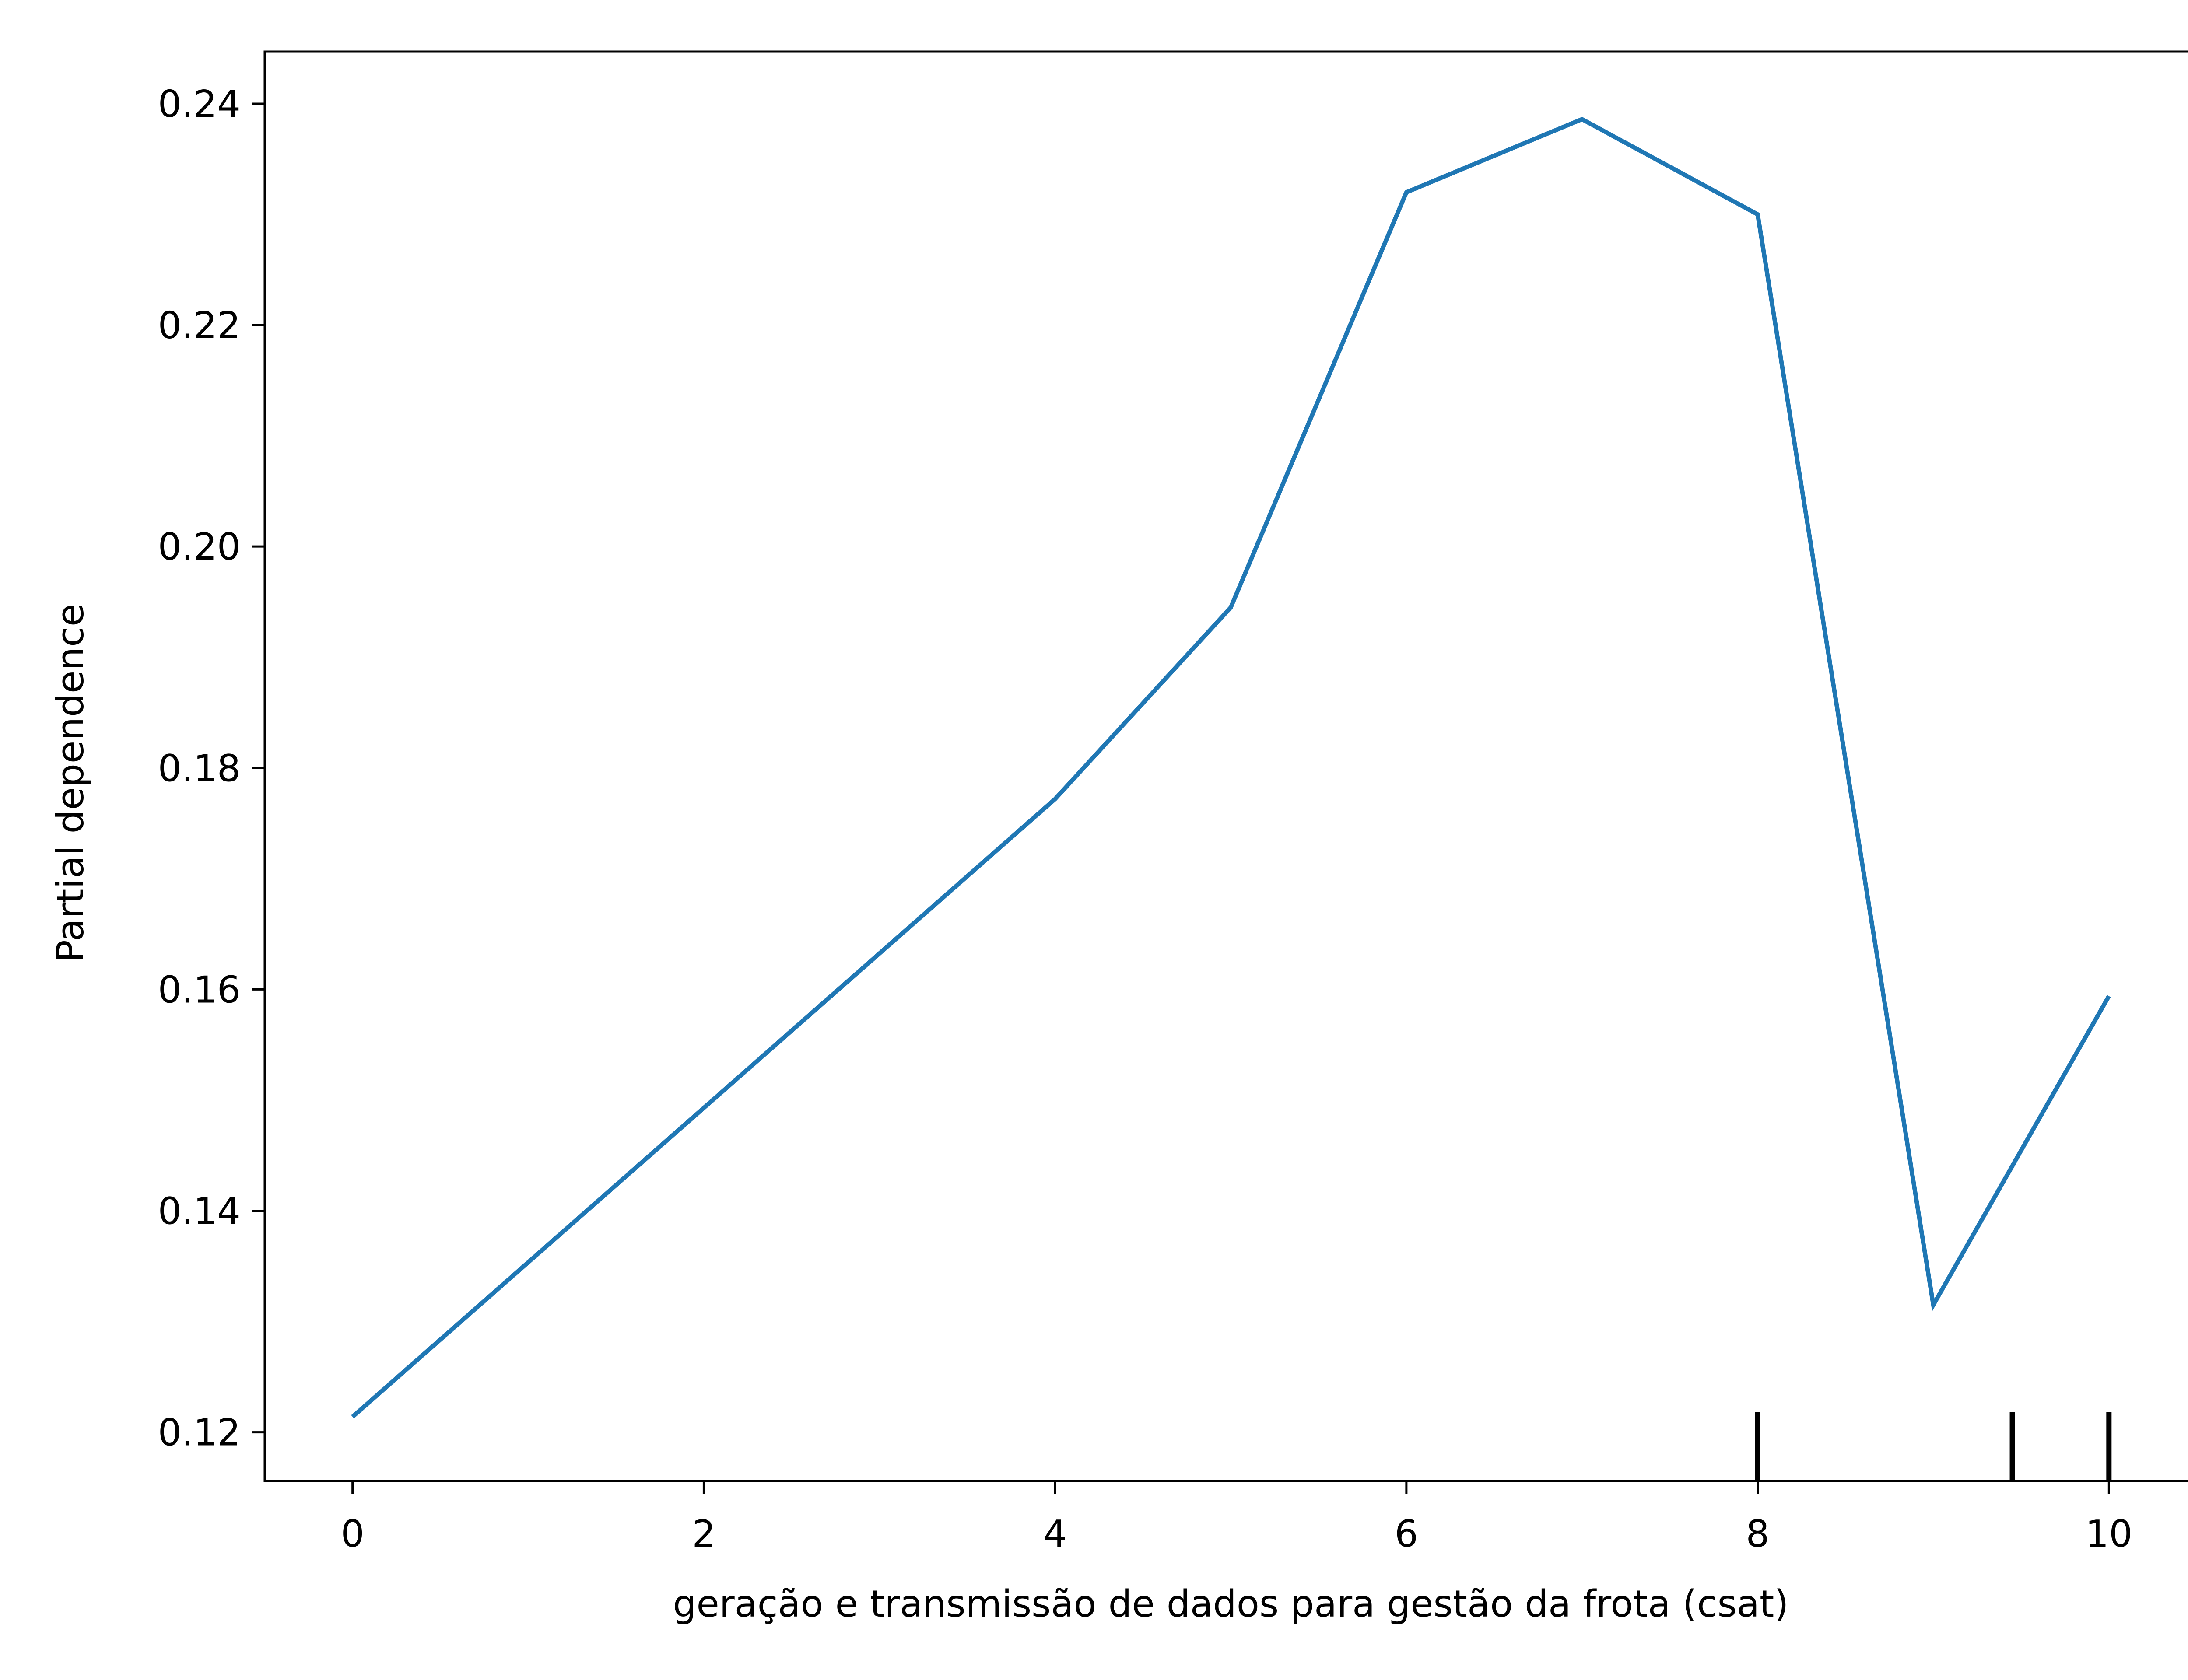 This screenshot has height=1680, width=2188. What do you see at coordinates (200, 990) in the screenshot?
I see `y-tick-label: 0.16` at bounding box center [200, 990].